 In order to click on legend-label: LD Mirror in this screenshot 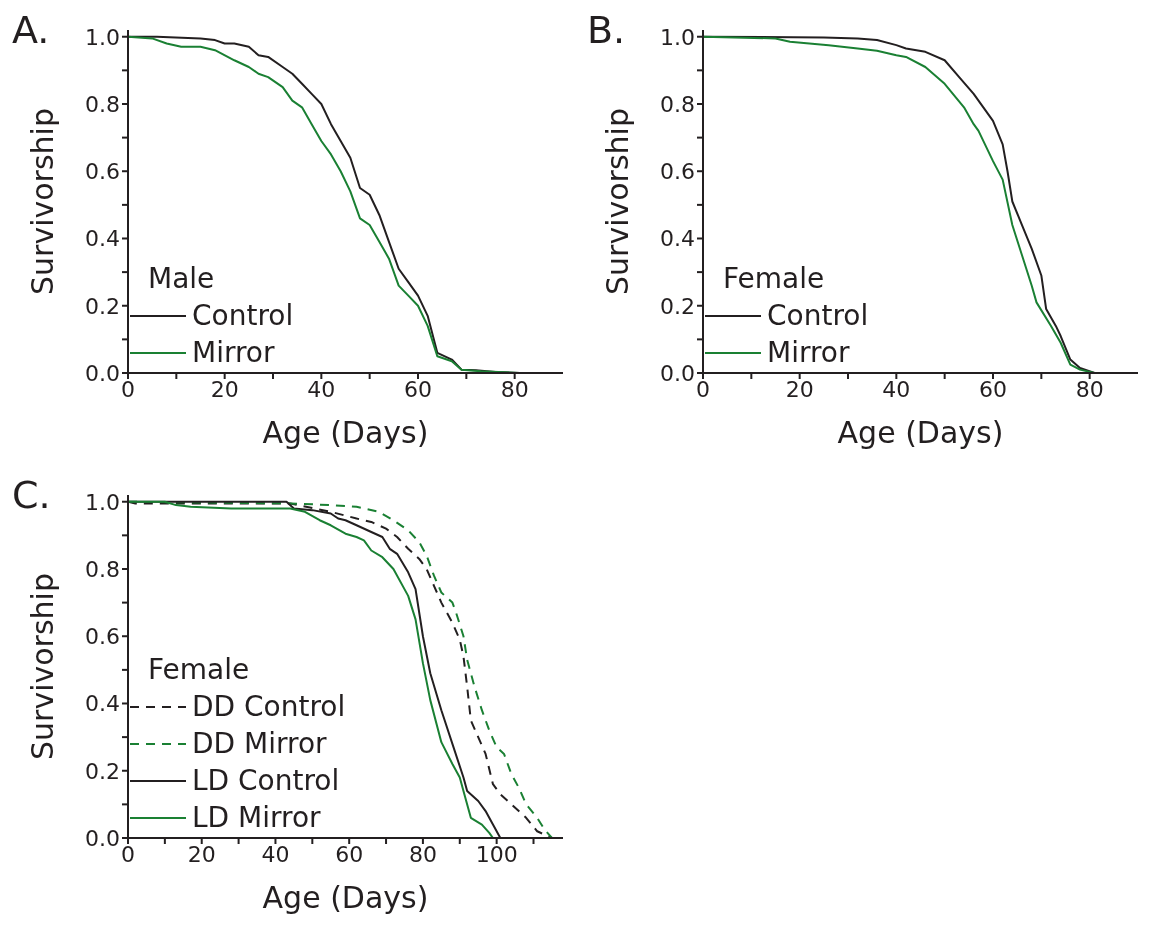, I will do `click(256, 818)`.